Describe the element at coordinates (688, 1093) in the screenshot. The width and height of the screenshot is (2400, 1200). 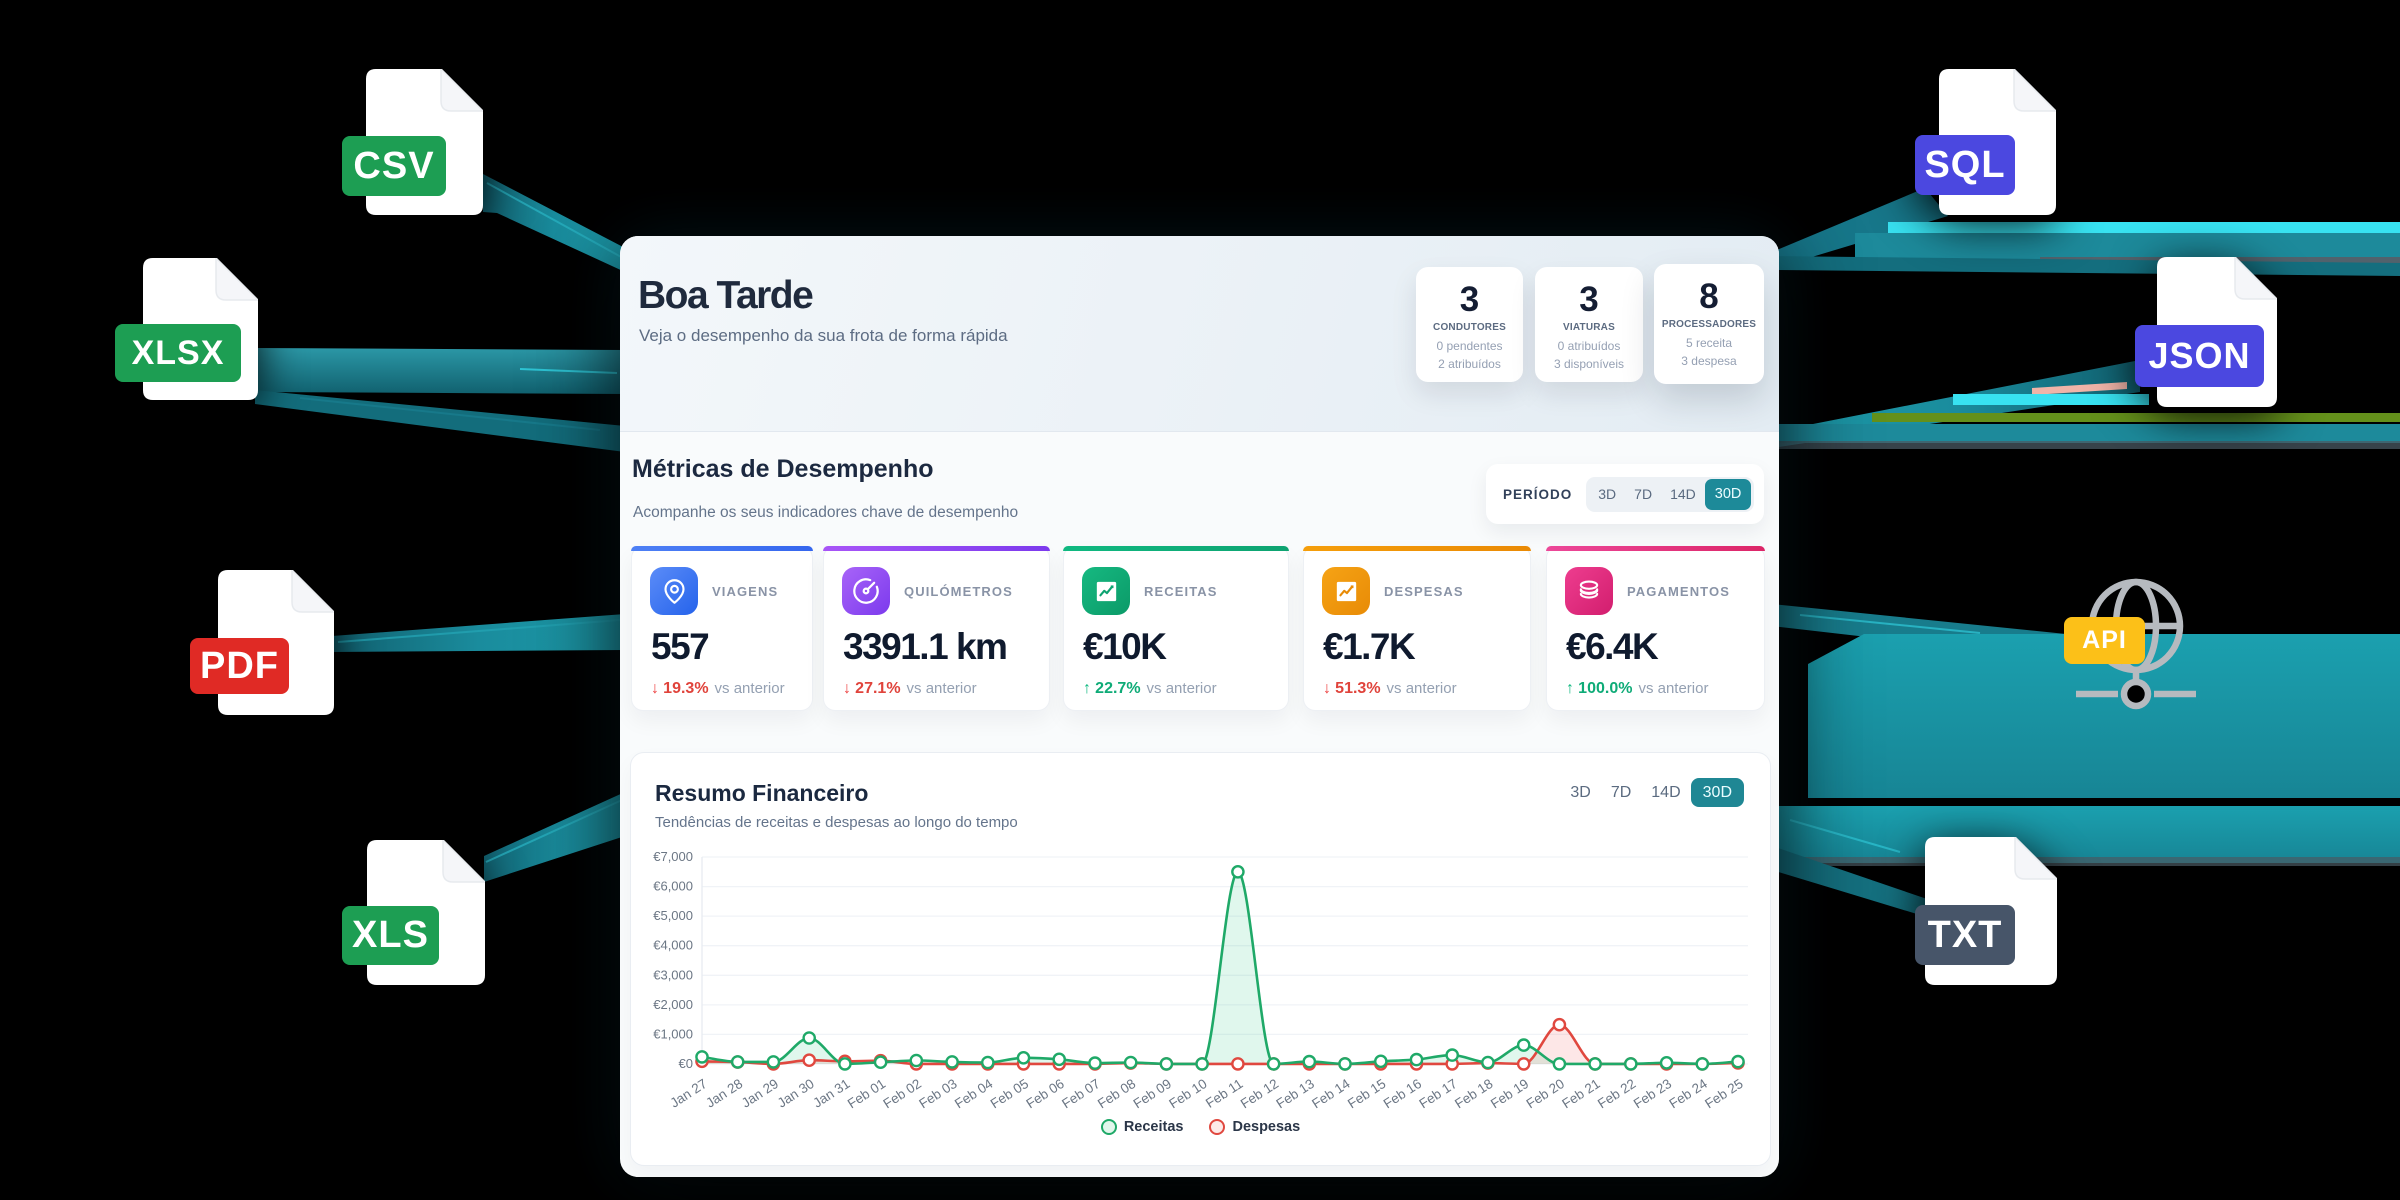
I see `svg-text: Jan 27` at that location.